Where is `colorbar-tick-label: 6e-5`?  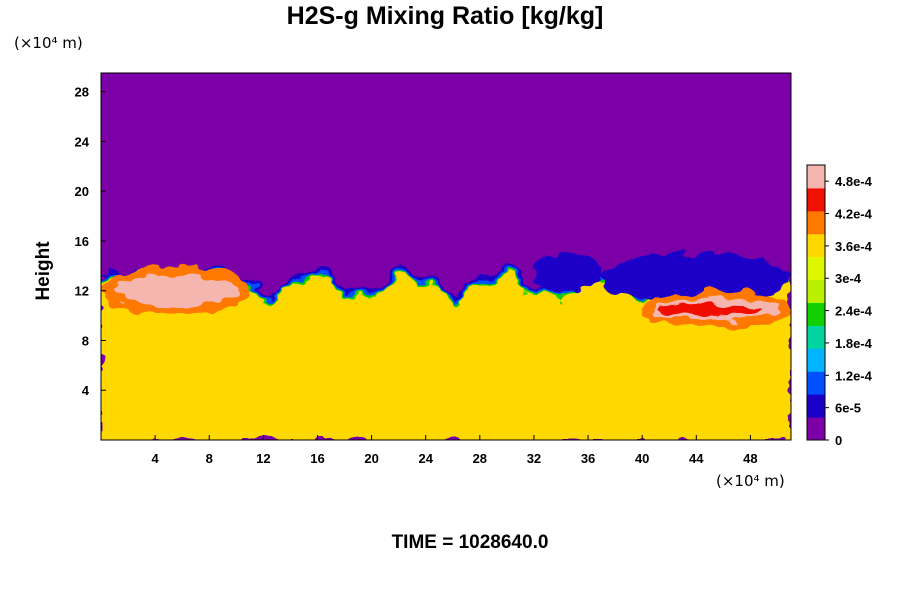 colorbar-tick-label: 6e-5 is located at coordinates (848, 408).